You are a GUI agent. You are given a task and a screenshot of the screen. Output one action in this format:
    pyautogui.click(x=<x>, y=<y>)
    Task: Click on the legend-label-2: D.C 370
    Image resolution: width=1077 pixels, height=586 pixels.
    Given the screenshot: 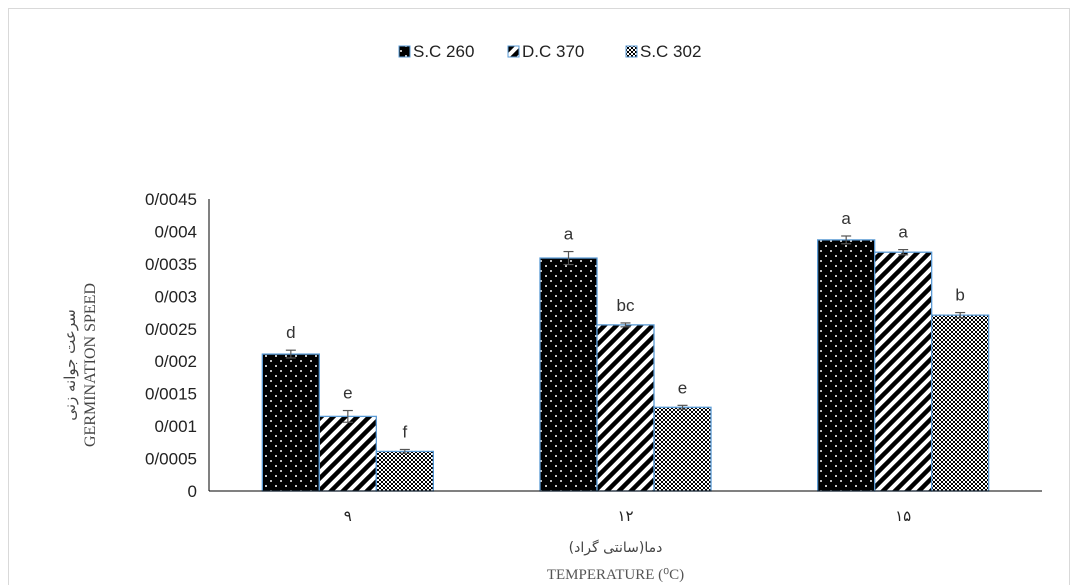 What is the action you would take?
    pyautogui.click(x=553, y=51)
    